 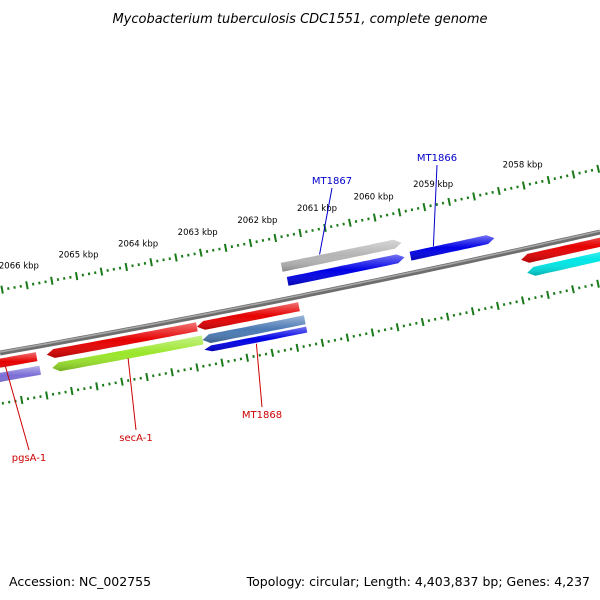 What do you see at coordinates (198, 233) in the screenshot?
I see `kbp-label: 2063 kbp` at bounding box center [198, 233].